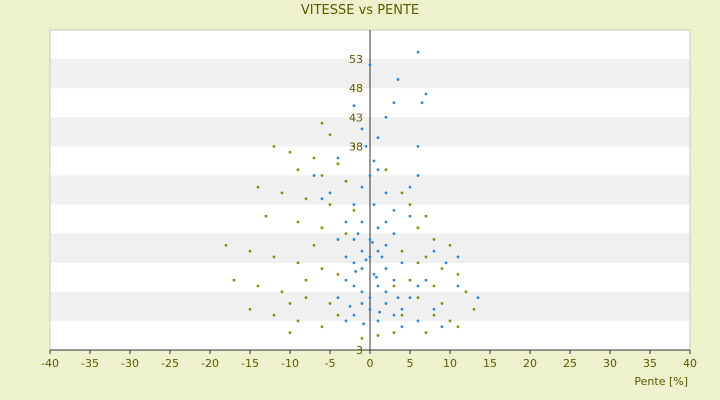  I want to click on y-tick-label: 3, so click(359, 350).